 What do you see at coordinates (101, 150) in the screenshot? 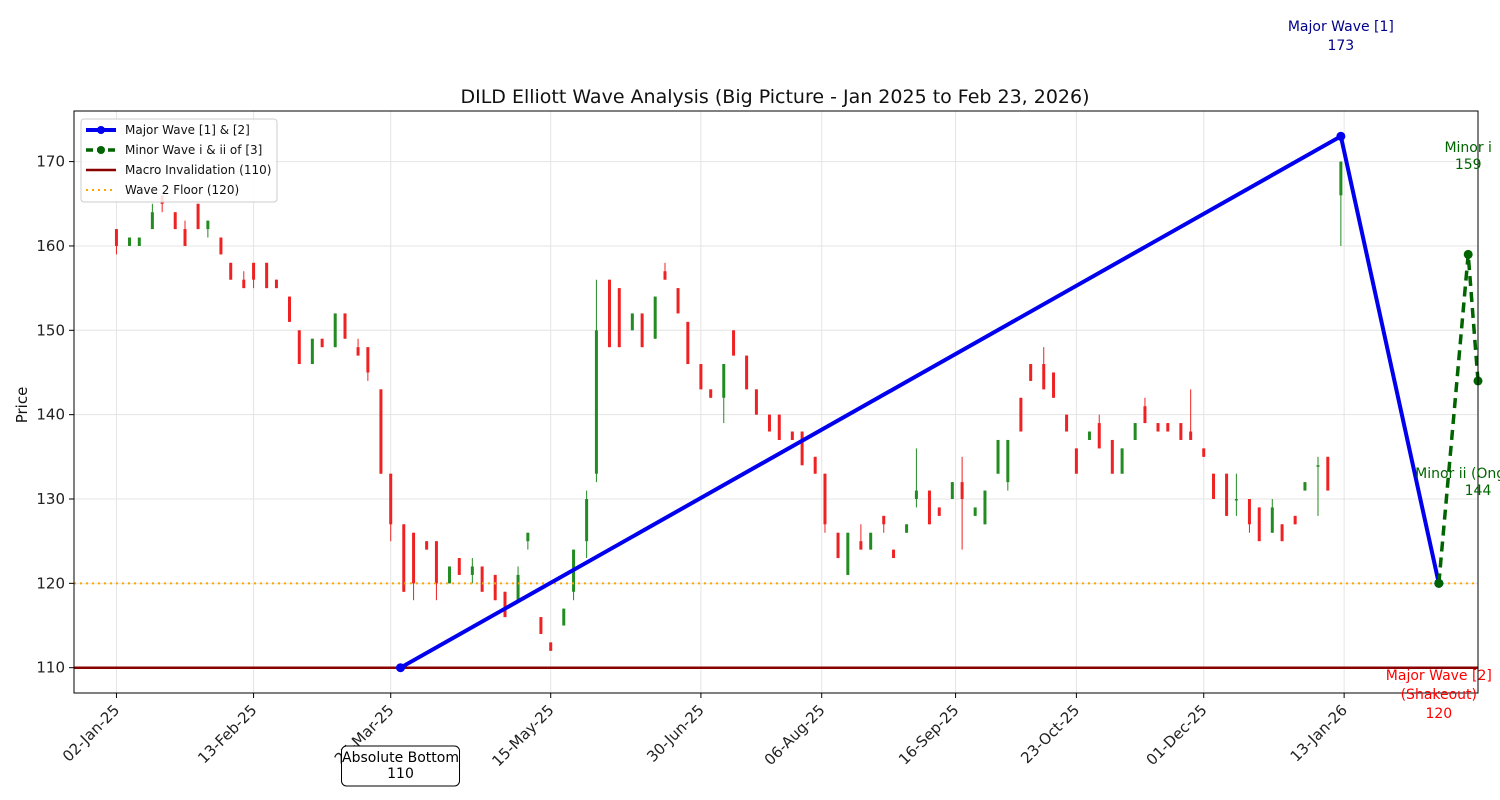
I see `legend-marker` at bounding box center [101, 150].